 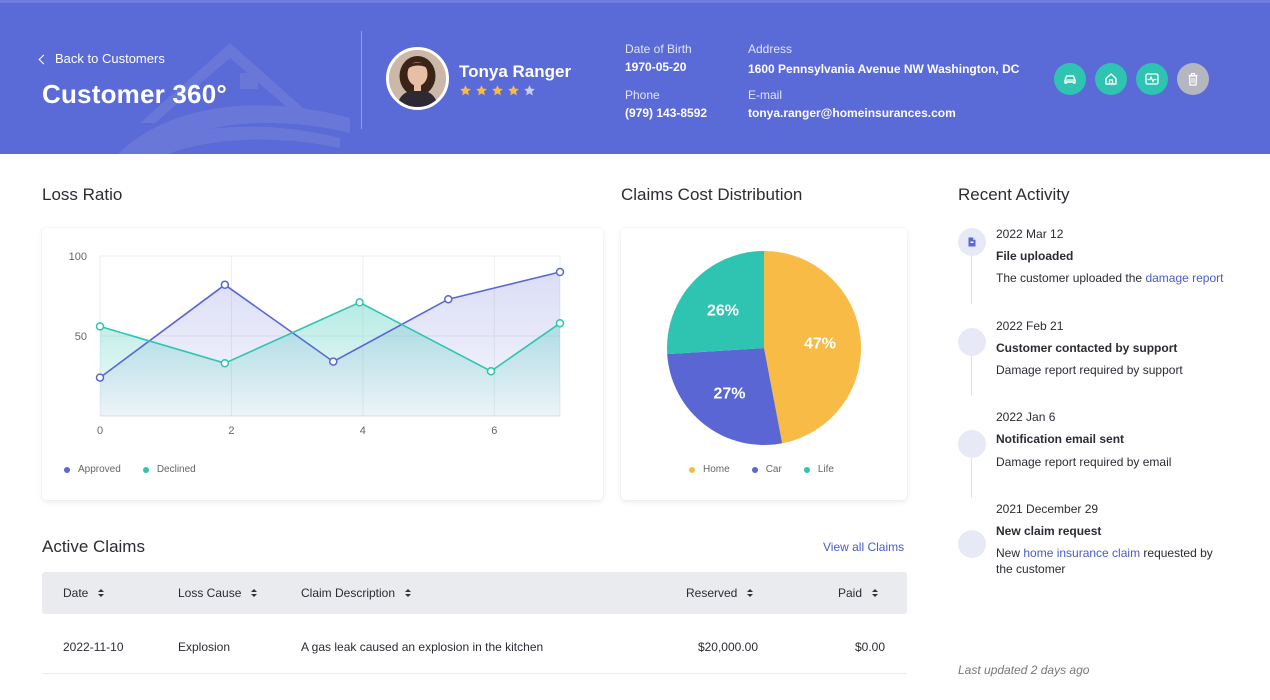 I want to click on car-policy-button, so click(x=1070, y=79).